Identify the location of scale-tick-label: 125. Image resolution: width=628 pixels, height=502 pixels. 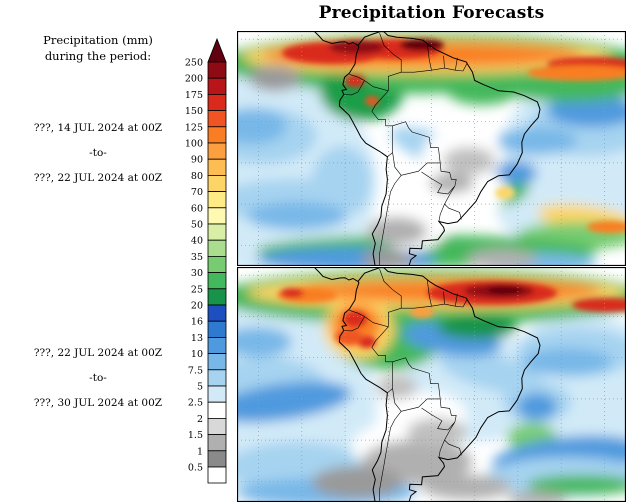
(194, 127).